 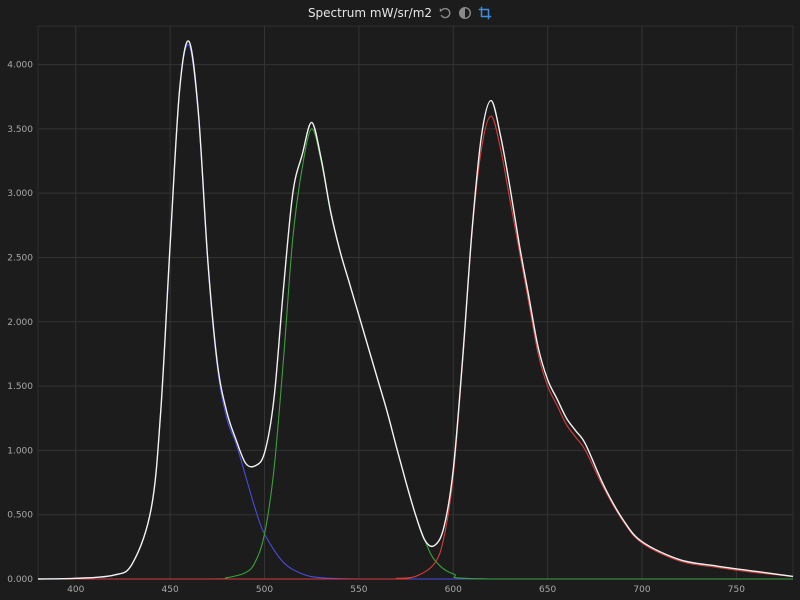 I want to click on y-tick-label: 1.500, so click(x=20, y=387).